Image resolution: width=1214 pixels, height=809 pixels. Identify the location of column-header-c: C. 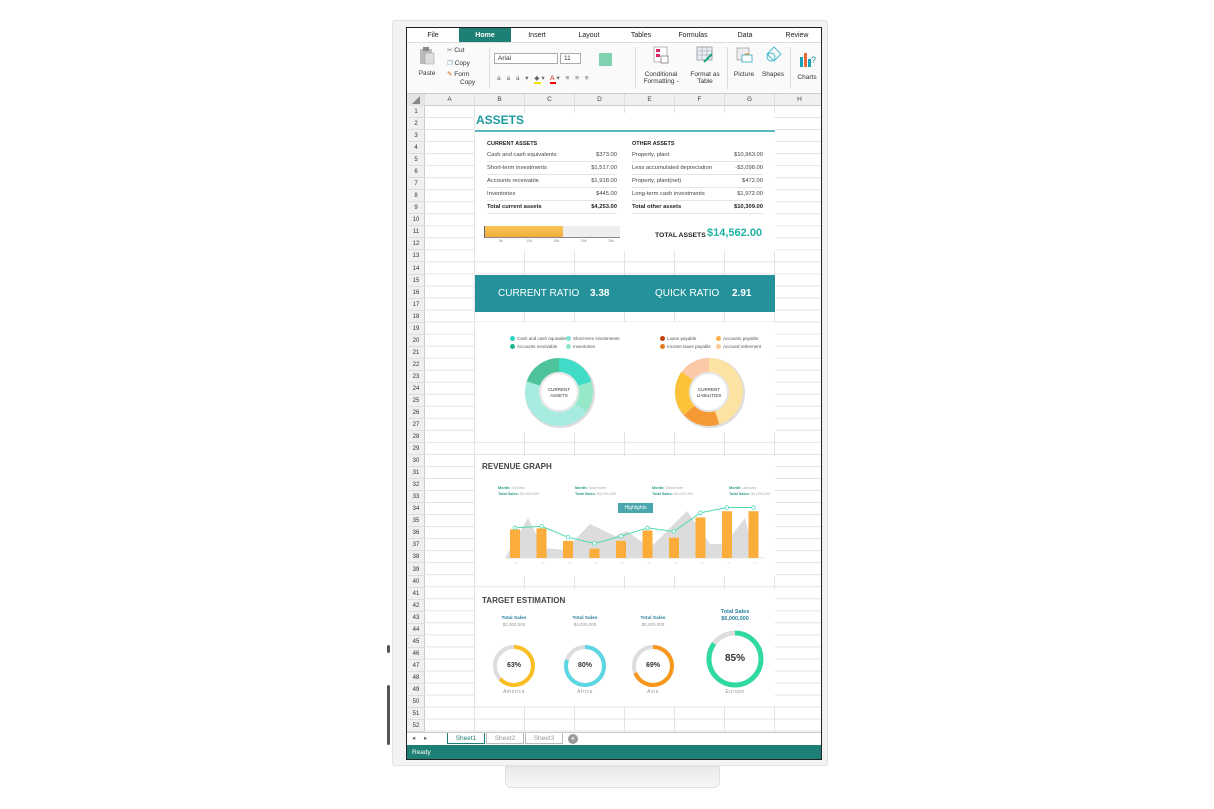
(550, 100).